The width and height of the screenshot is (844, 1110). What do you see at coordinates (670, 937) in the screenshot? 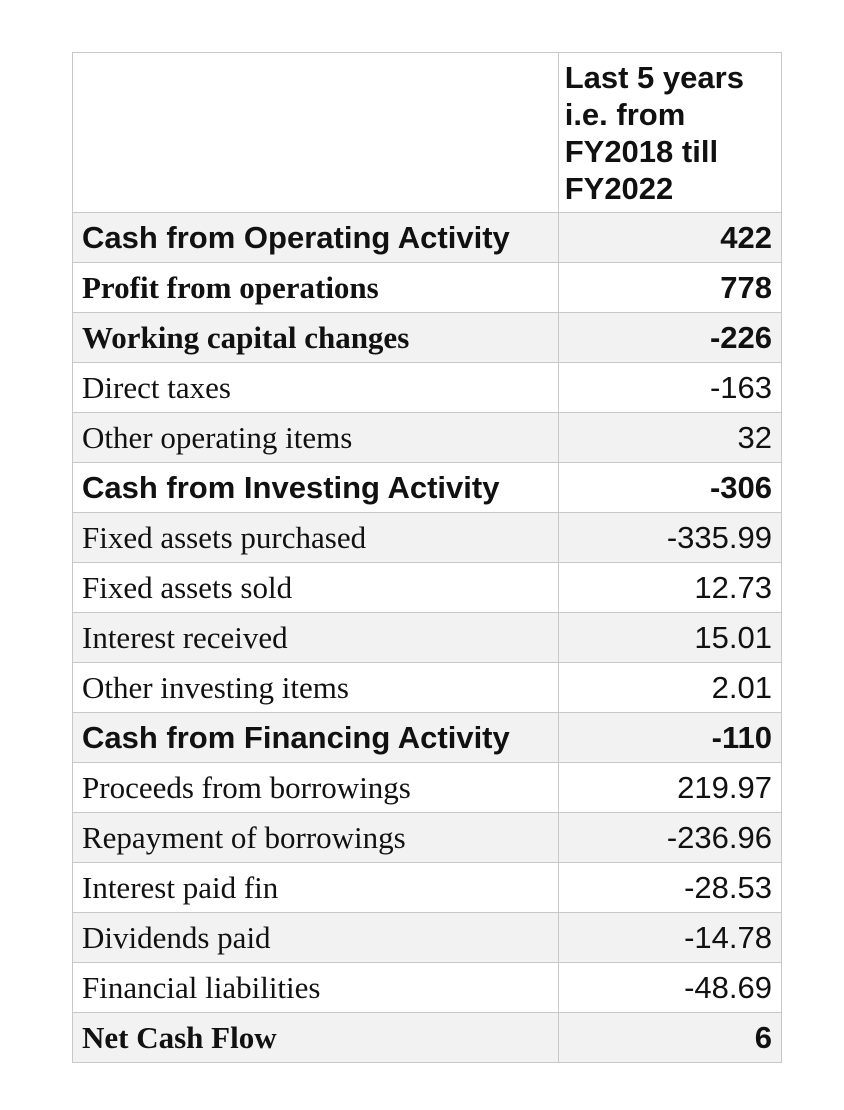
I see `row-value: -14.78` at bounding box center [670, 937].